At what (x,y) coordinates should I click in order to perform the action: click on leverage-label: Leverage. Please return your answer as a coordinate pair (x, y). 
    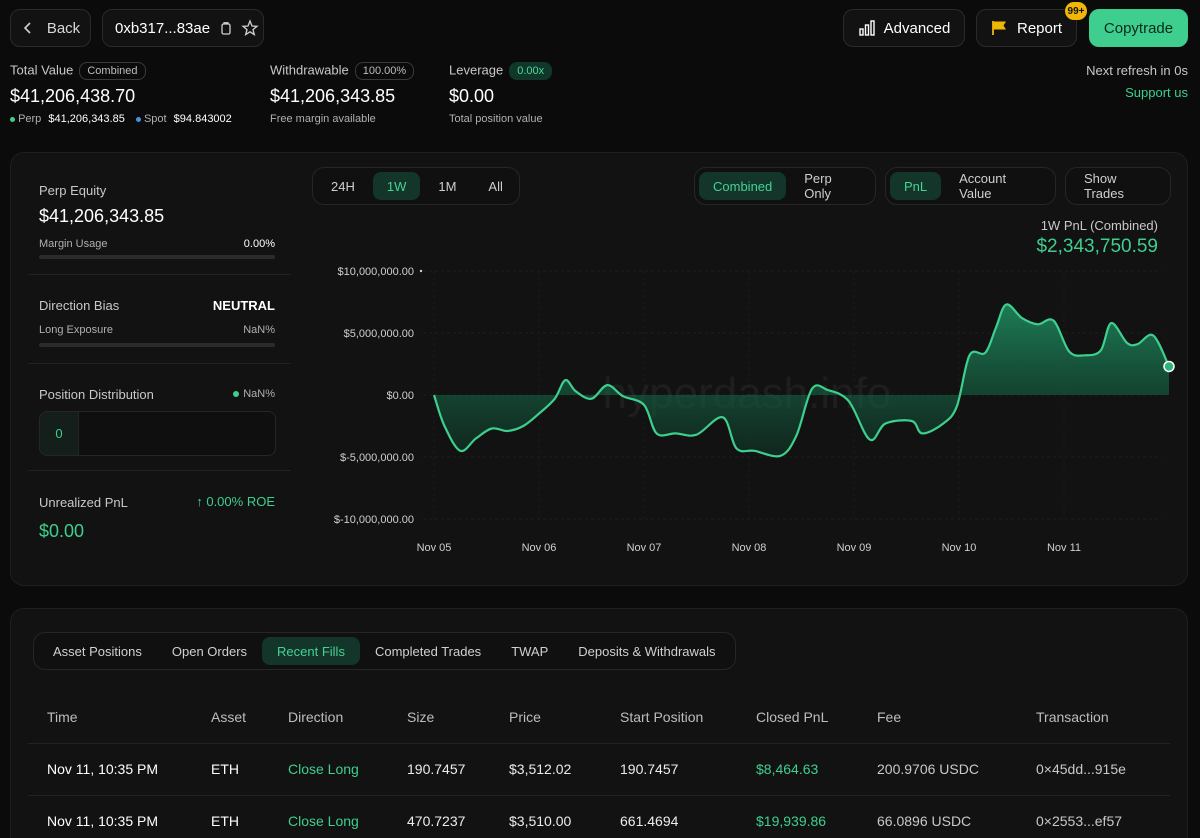
    Looking at the image, I should click on (476, 70).